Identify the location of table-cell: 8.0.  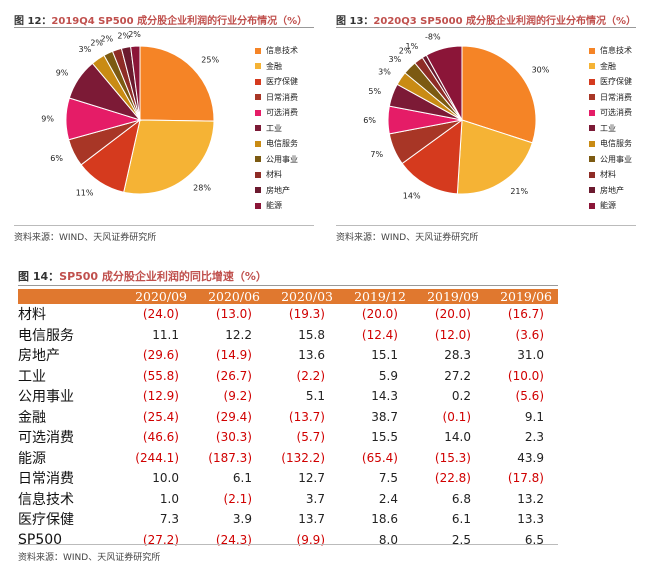
(388, 539).